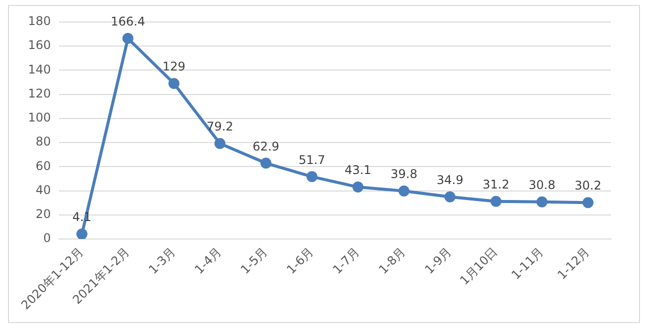 The width and height of the screenshot is (649, 331). I want to click on data-label: 39.8, so click(404, 174).